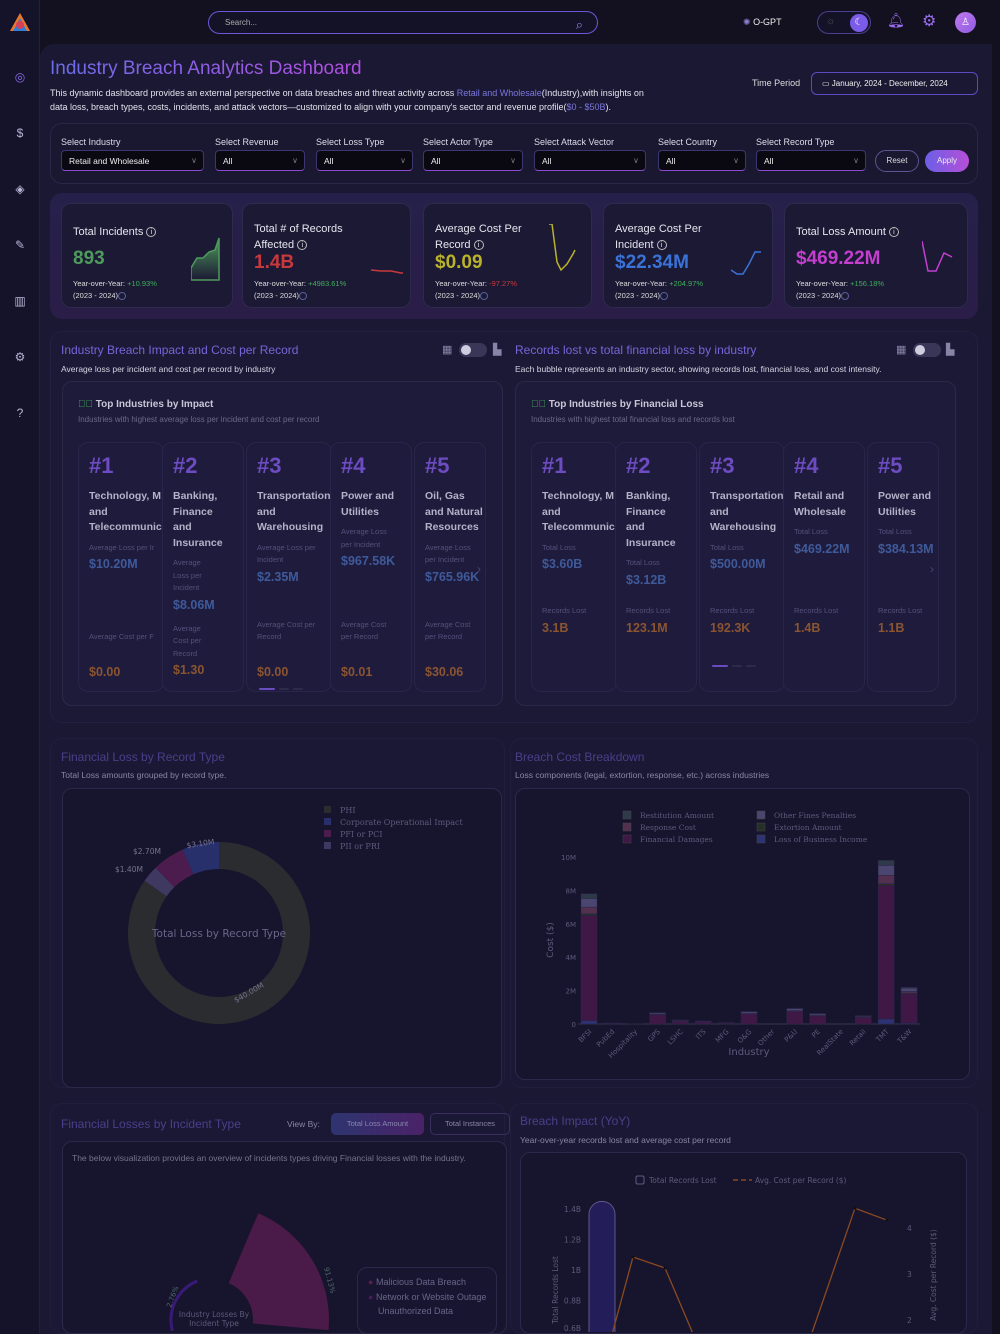  Describe the element at coordinates (762, 22) in the screenshot. I see `ogpt-button: ✺ O-GPT` at that location.